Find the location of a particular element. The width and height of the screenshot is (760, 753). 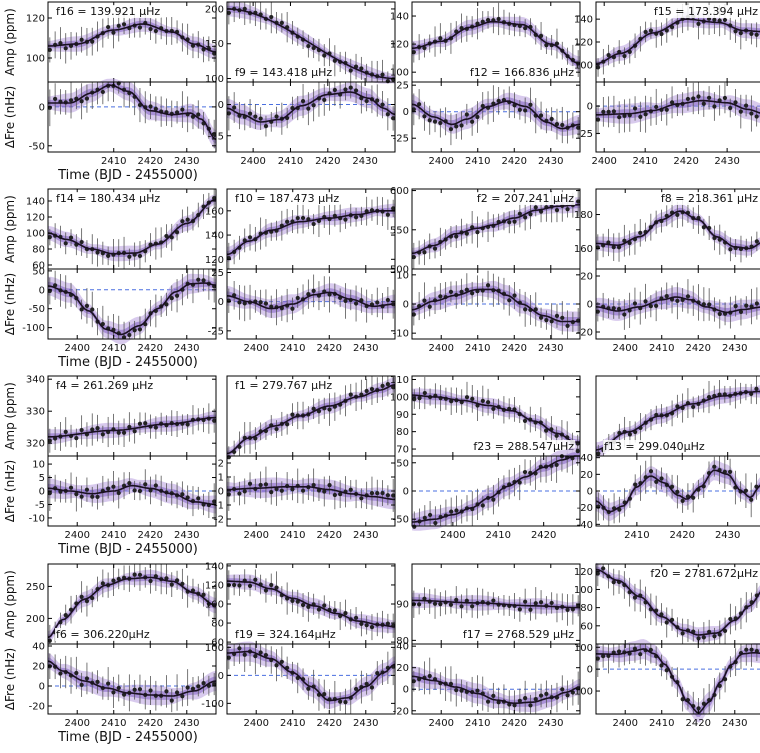

uncertainty-band-core is located at coordinates (132, 427).